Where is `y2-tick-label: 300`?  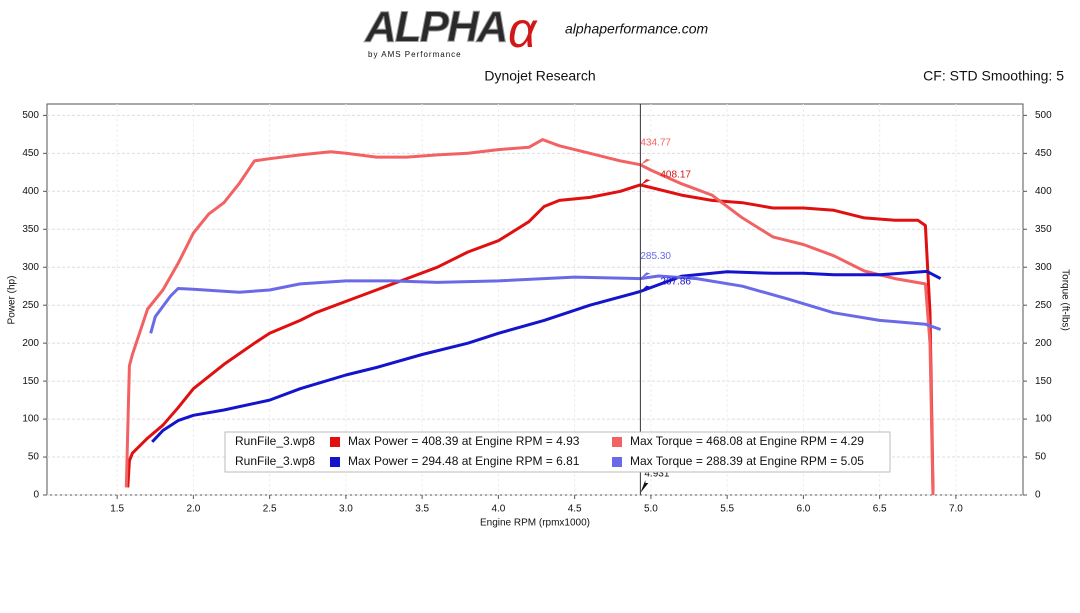 y2-tick-label: 300 is located at coordinates (1043, 267).